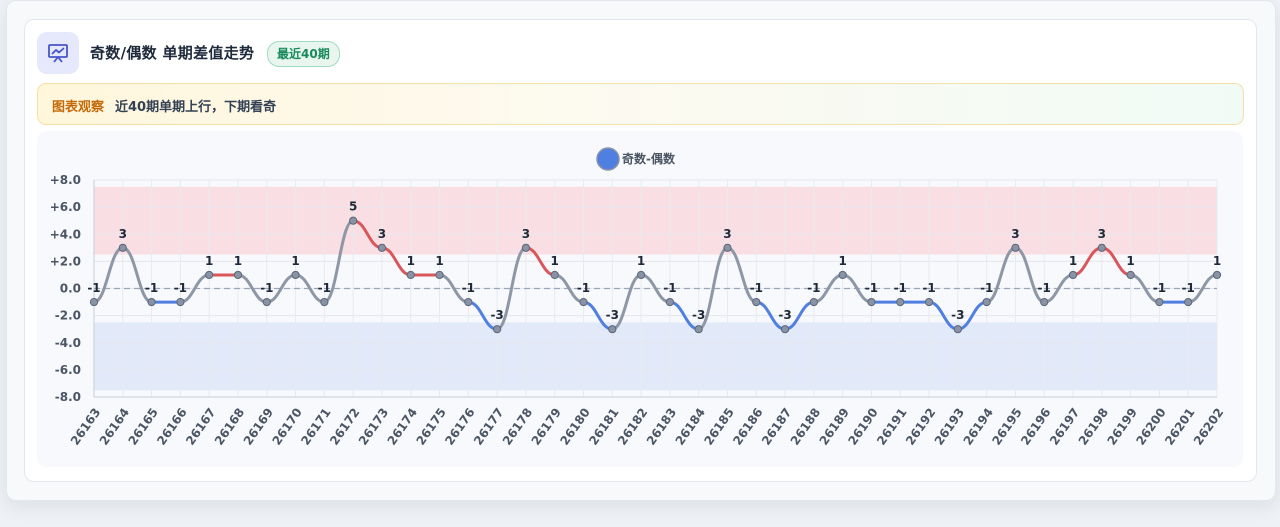 The width and height of the screenshot is (1280, 527). What do you see at coordinates (65, 234) in the screenshot?
I see `y-tick-label: +4.0` at bounding box center [65, 234].